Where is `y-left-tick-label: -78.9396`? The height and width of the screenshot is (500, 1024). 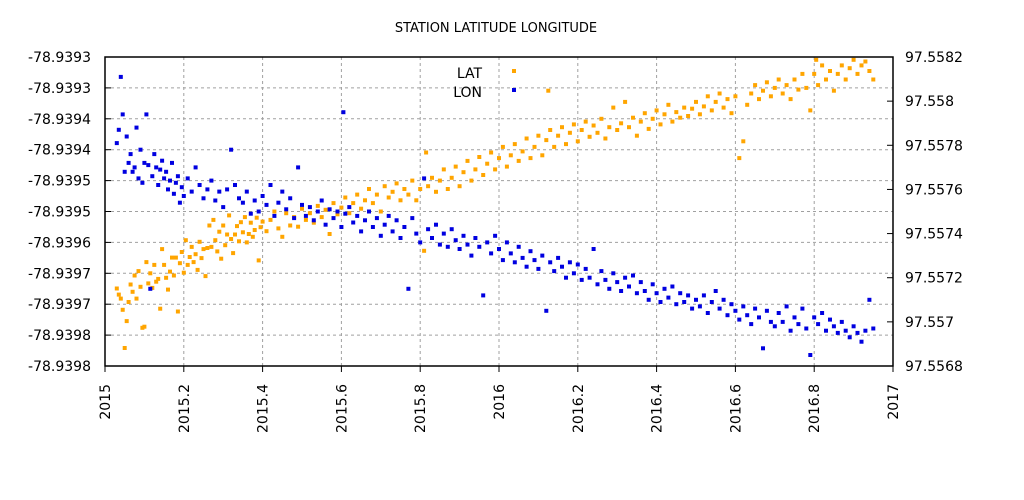 y-left-tick-label: -78.9396 is located at coordinates (59, 243).